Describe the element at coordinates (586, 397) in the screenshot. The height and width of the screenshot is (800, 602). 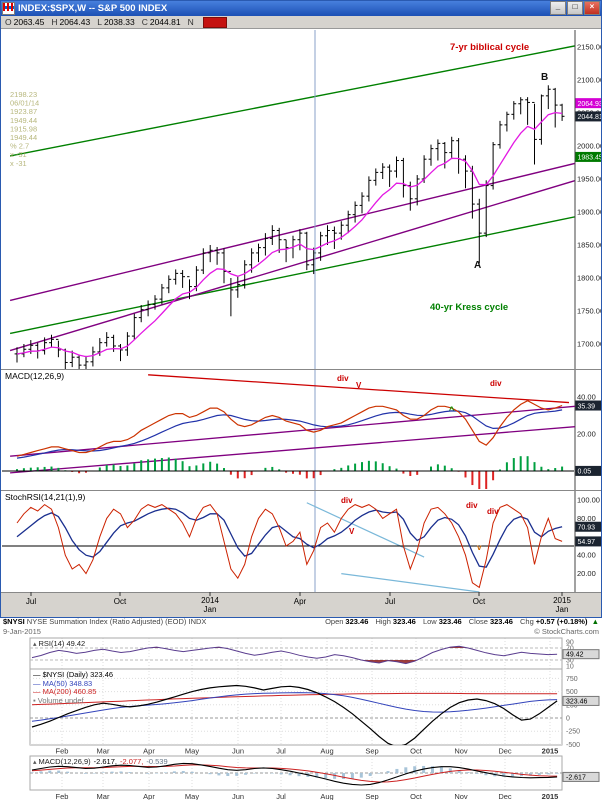
I see `svg-text: 40.00` at that location.